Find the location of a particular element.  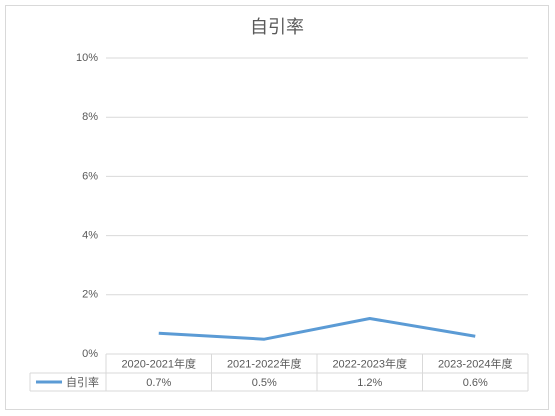

y-tick-label: 4% is located at coordinates (90, 236).